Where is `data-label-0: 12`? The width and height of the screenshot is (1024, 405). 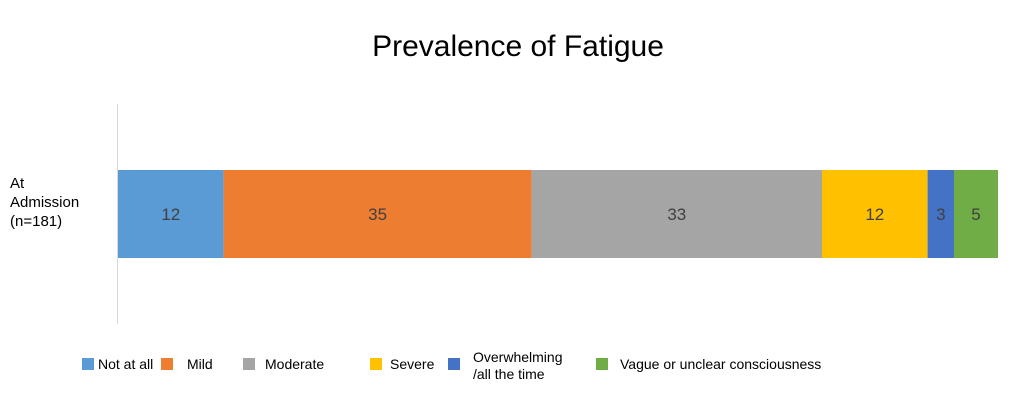
data-label-0: 12 is located at coordinates (170, 214).